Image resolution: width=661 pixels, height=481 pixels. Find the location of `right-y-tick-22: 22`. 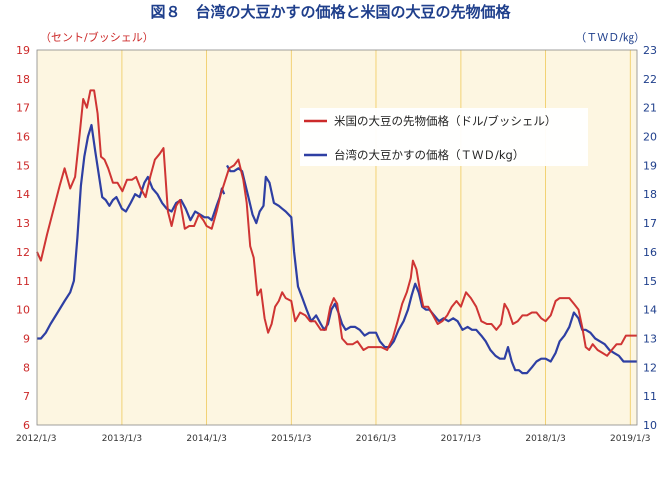

right-y-tick-22: 22 is located at coordinates (650, 79).